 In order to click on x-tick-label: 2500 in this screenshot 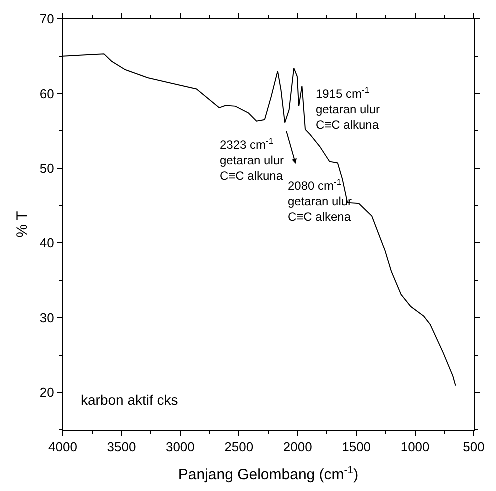, I will do `click(239, 447)`.